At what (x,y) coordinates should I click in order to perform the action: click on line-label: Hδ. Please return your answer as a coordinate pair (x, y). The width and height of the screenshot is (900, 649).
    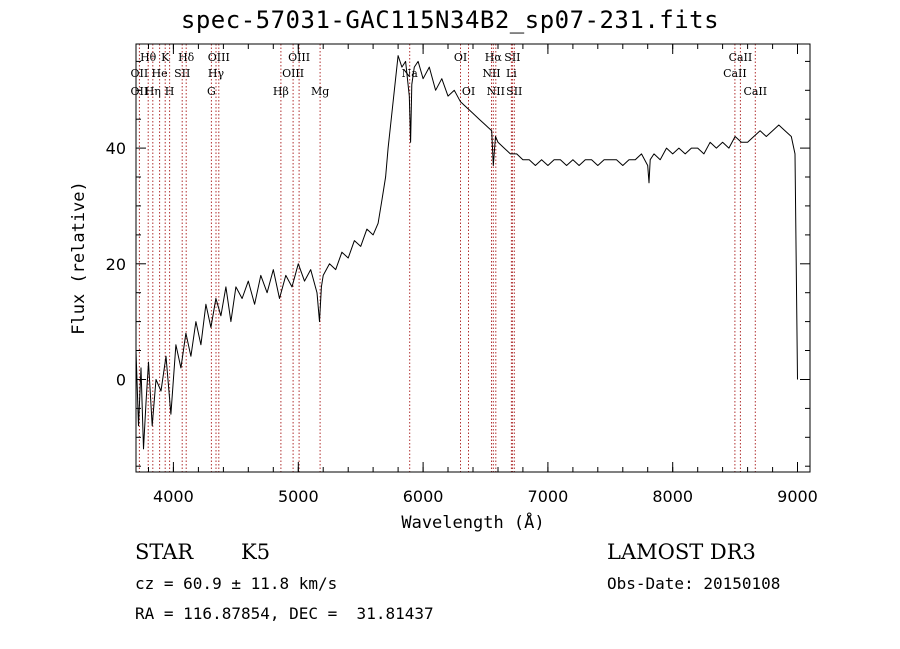
    Looking at the image, I should click on (186, 57).